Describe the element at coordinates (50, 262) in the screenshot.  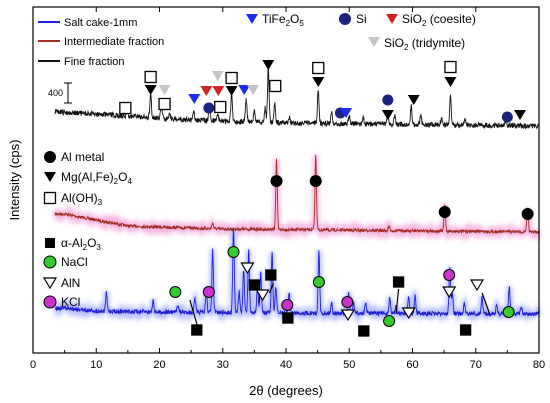
I see `nacl-key-icon` at that location.